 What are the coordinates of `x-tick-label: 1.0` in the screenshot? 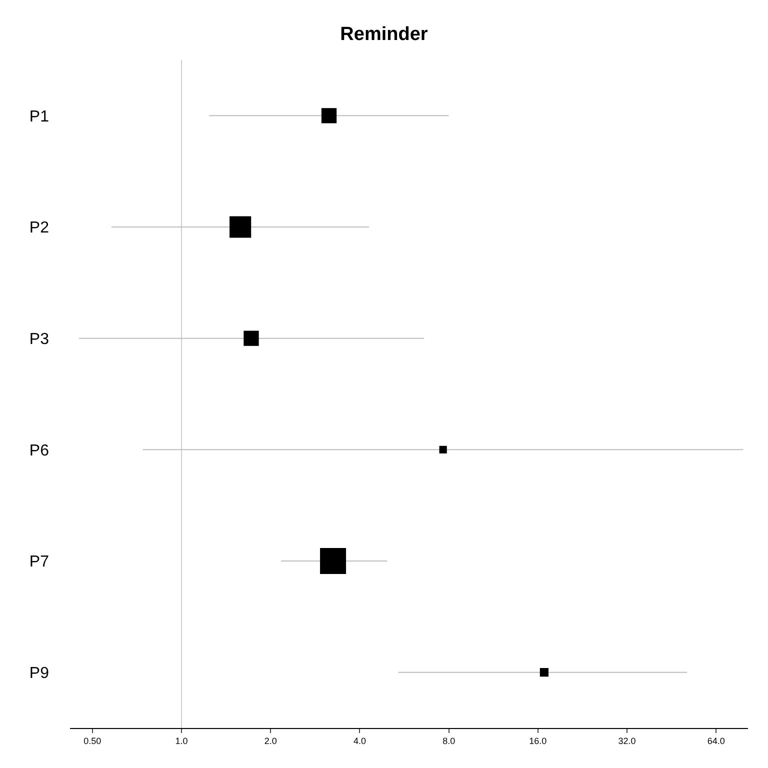 It's located at (181, 741).